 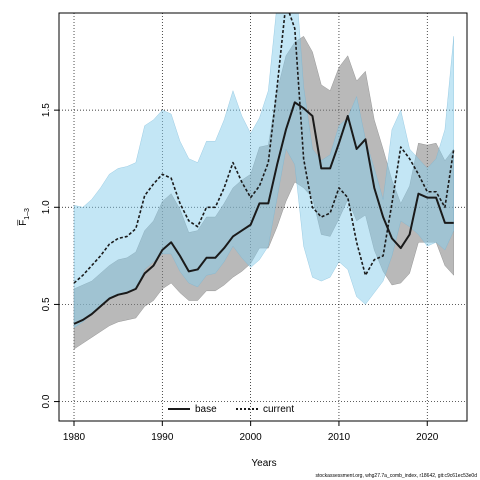 What do you see at coordinates (251, 437) in the screenshot?
I see `x-tick-label: 2000` at bounding box center [251, 437].